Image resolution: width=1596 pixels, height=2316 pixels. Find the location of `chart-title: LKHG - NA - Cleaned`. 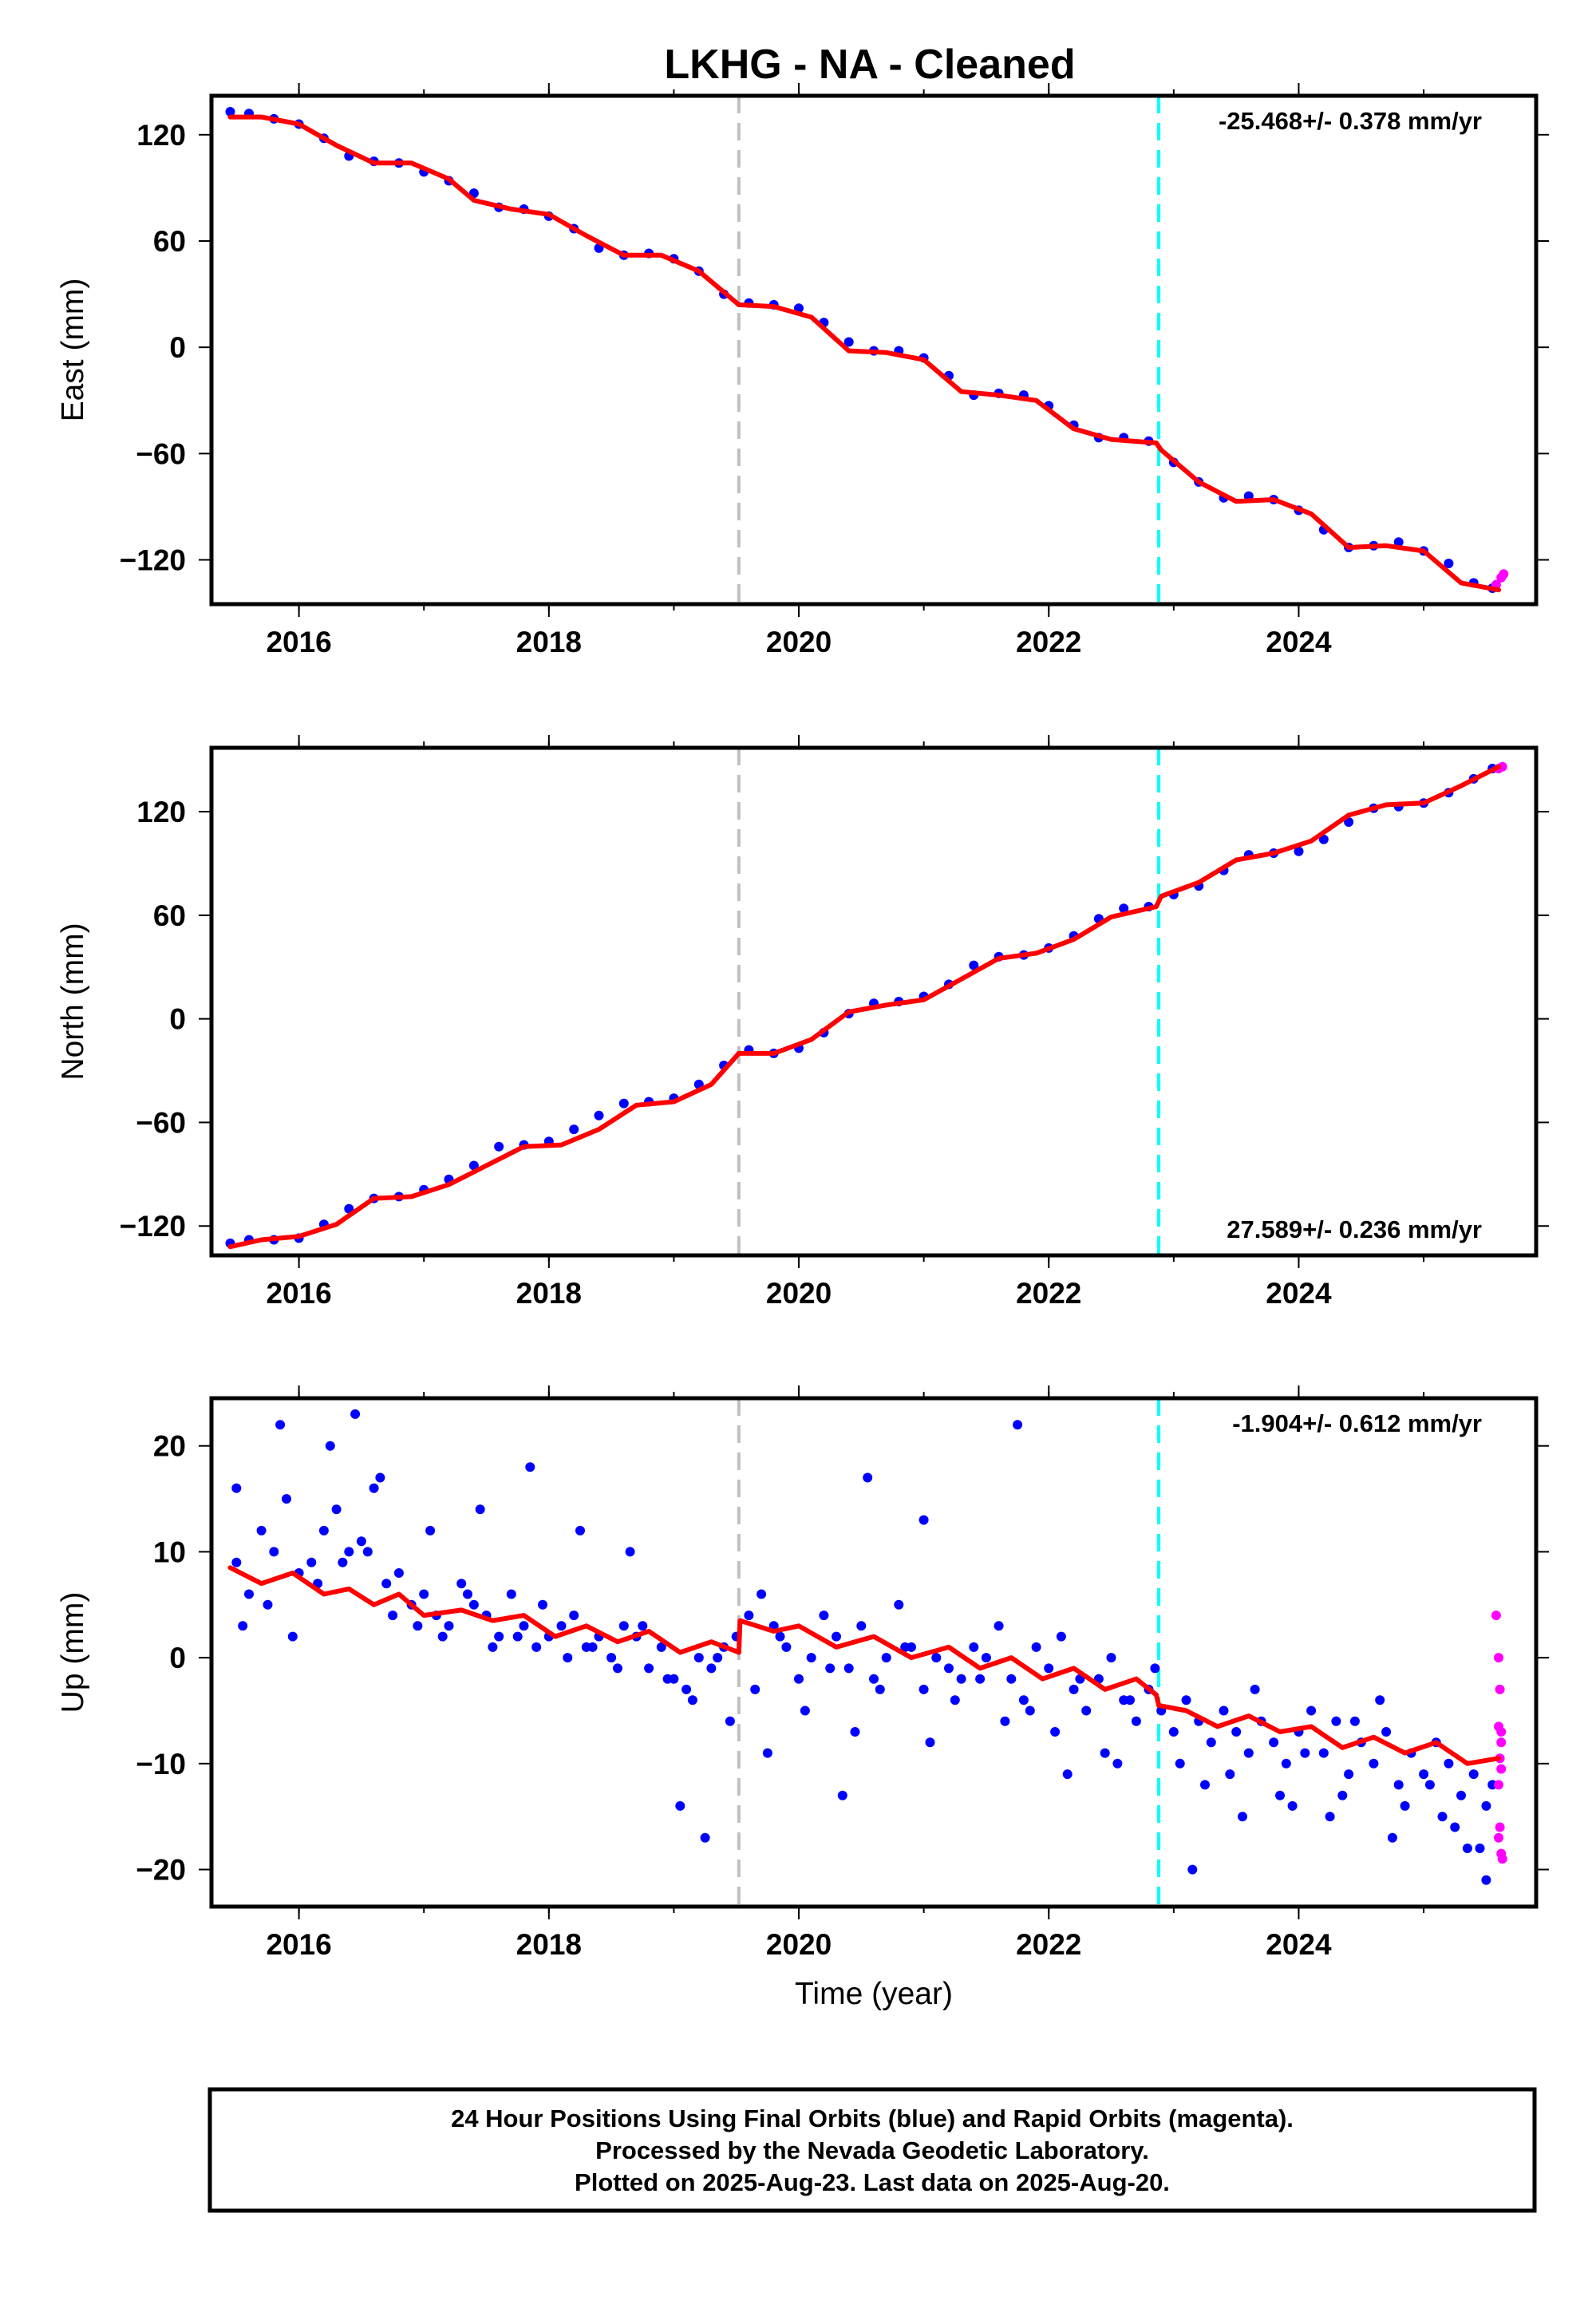

chart-title: LKHG - NA - Cleaned is located at coordinates (869, 64).